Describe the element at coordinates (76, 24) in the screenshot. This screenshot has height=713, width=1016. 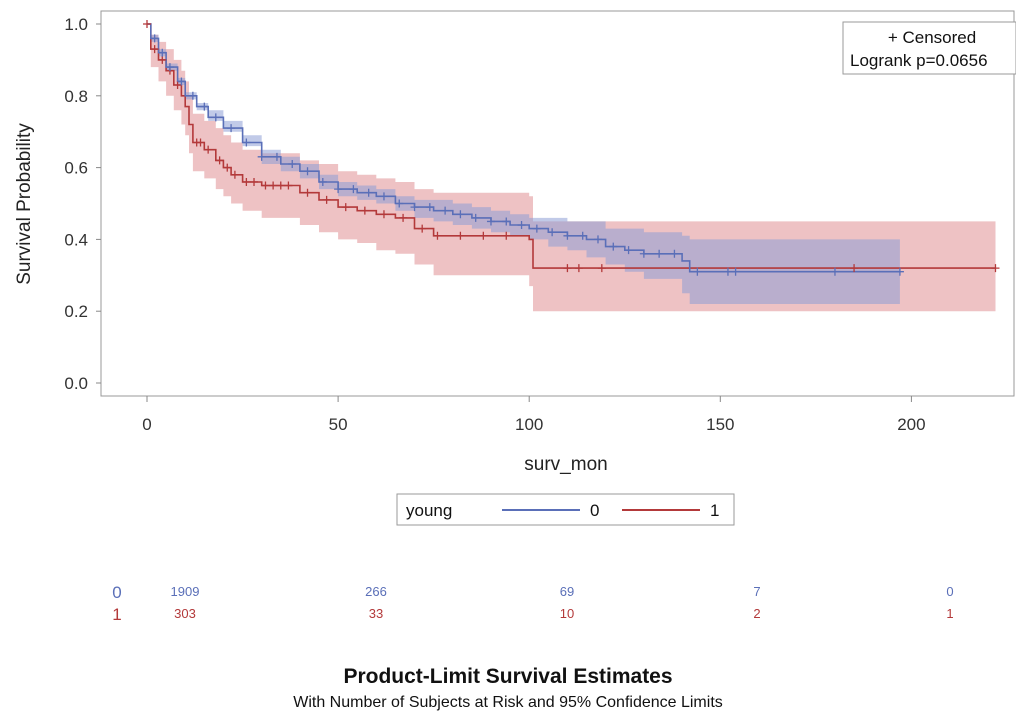
I see `y-tick-label: 1.0` at that location.